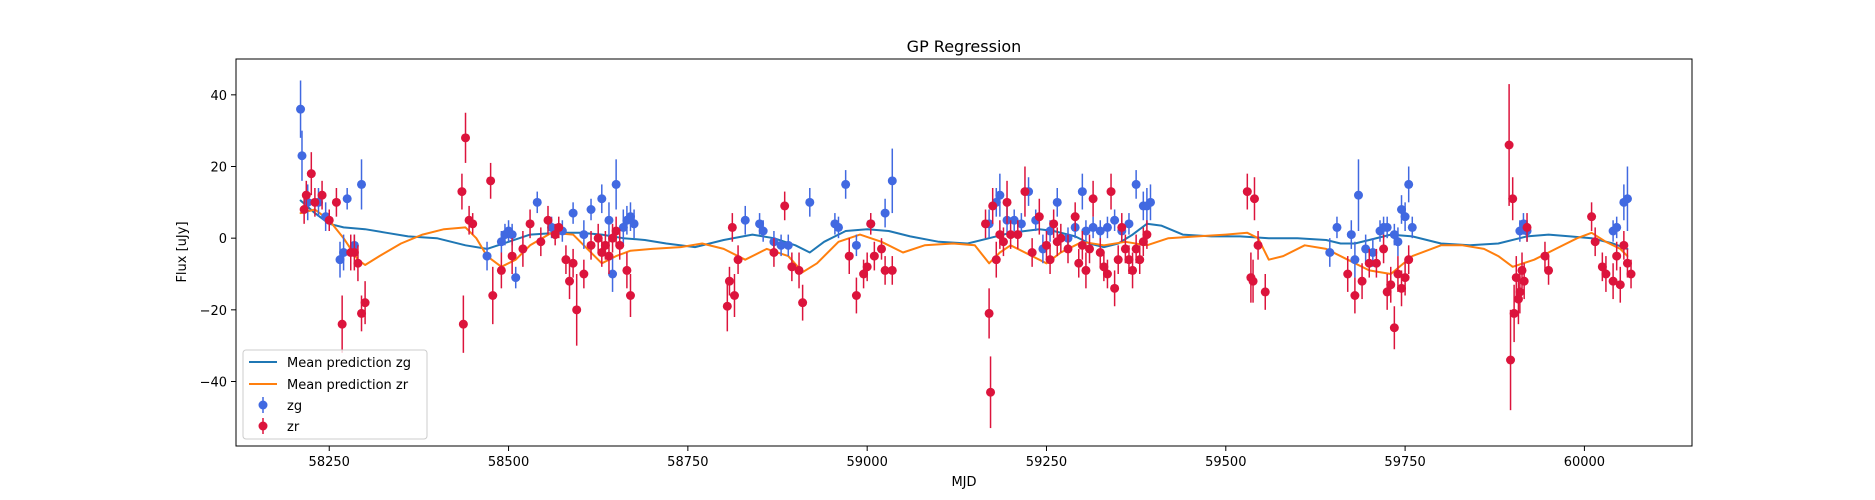  I want to click on y-axis: −40 −20 0 20 40, so click(218, 240).